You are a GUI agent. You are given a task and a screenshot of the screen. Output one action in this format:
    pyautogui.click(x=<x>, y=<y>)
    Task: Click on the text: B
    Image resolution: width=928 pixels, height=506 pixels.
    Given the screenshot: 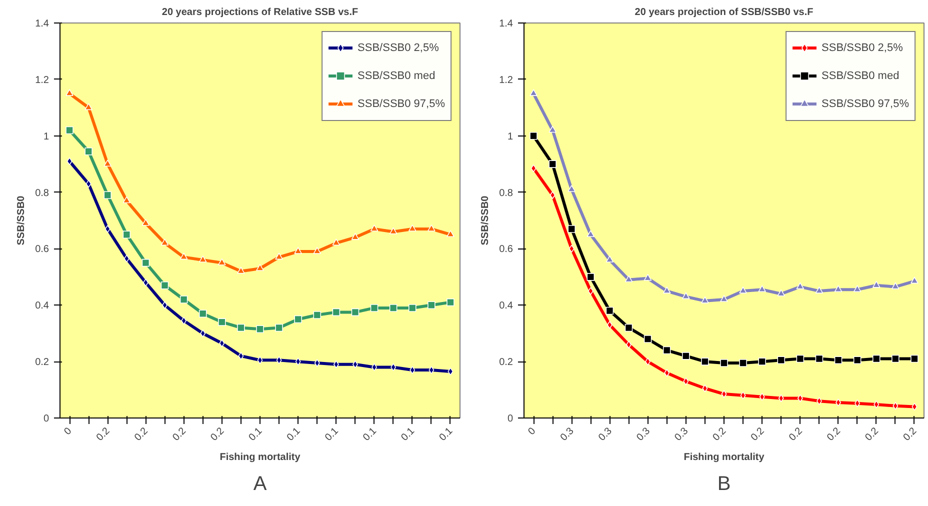 What is the action you would take?
    pyautogui.click(x=724, y=484)
    